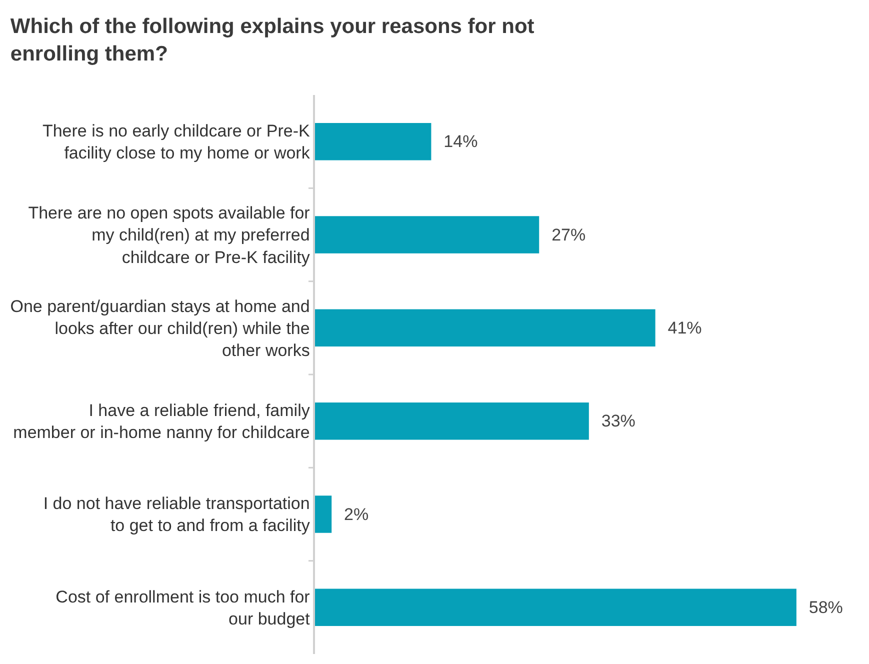  Describe the element at coordinates (614, 421) in the screenshot. I see `data-label: 33%` at that location.